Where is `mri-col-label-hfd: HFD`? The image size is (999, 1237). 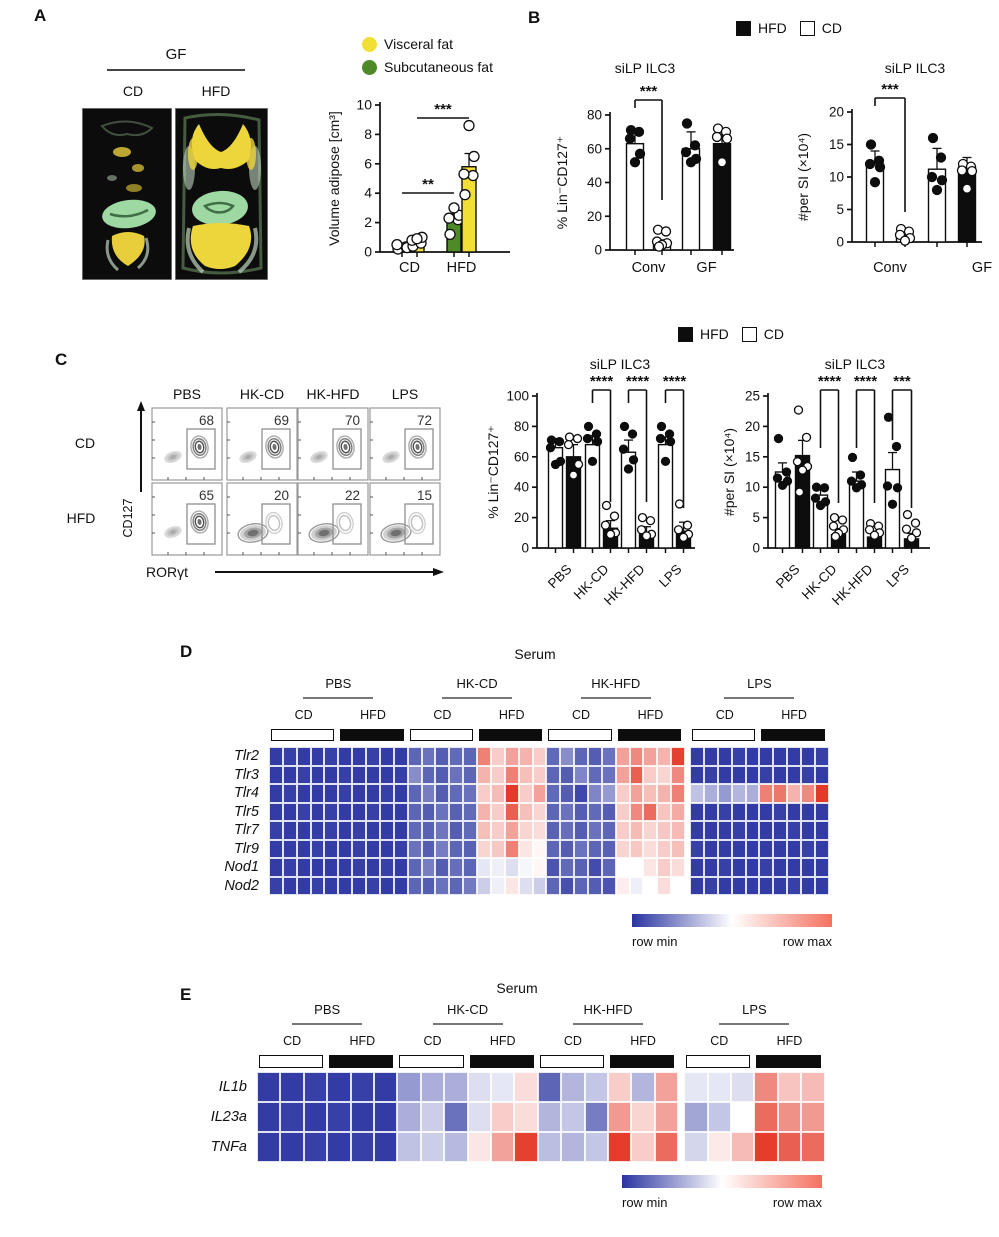
mri-col-label-hfd: HFD is located at coordinates (216, 91).